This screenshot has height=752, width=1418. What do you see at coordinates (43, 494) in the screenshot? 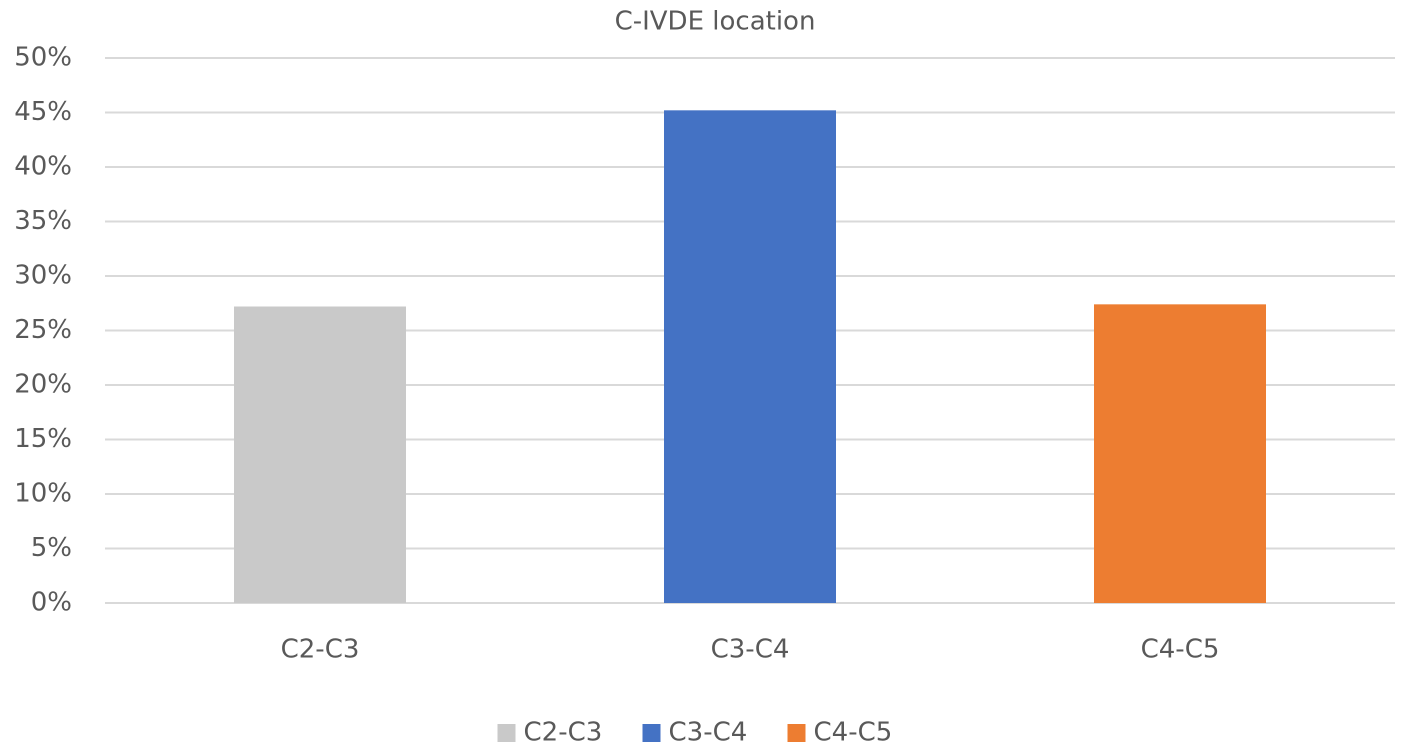
I see `y-tick-label: 10%` at bounding box center [43, 494].